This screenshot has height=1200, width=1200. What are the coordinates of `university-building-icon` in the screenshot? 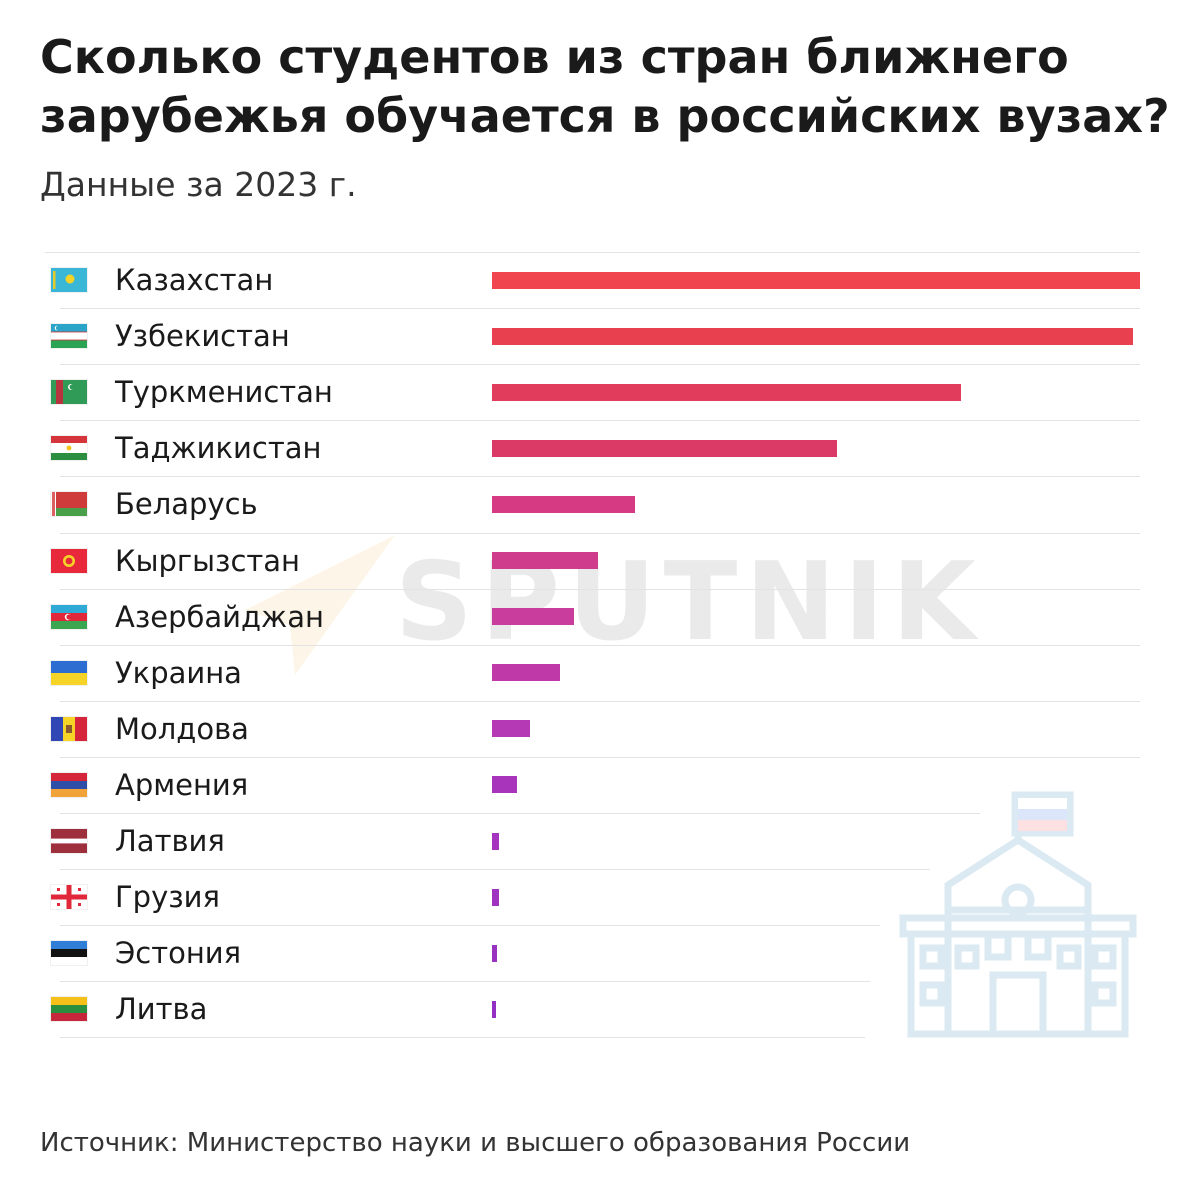 It's located at (1018, 914).